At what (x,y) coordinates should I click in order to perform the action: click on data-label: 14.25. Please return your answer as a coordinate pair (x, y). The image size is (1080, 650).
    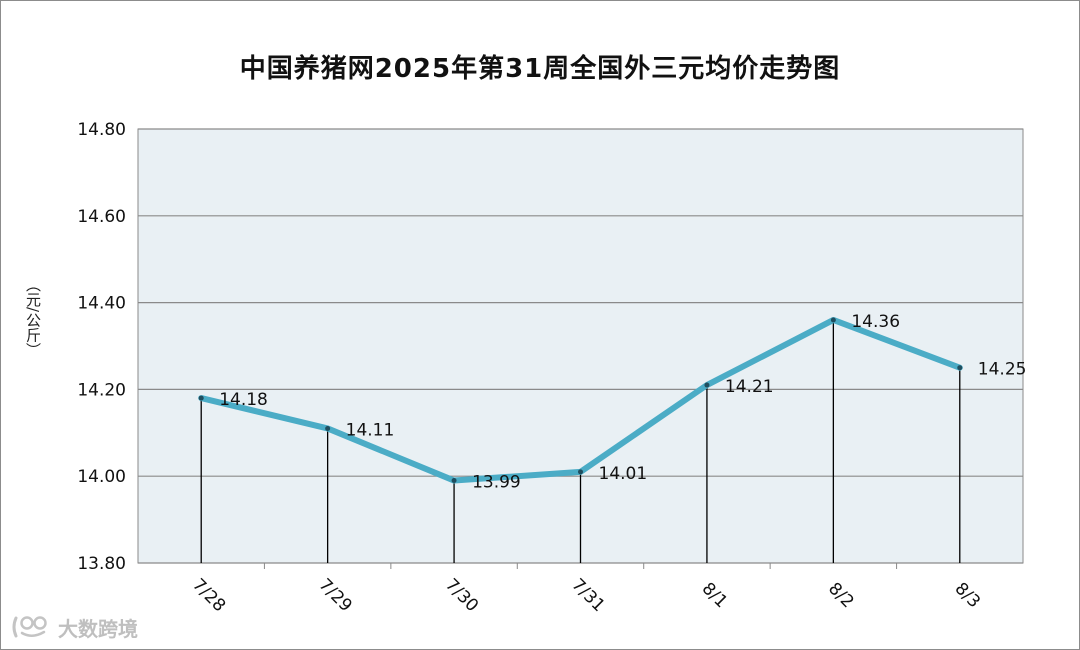
    Looking at the image, I should click on (1002, 370).